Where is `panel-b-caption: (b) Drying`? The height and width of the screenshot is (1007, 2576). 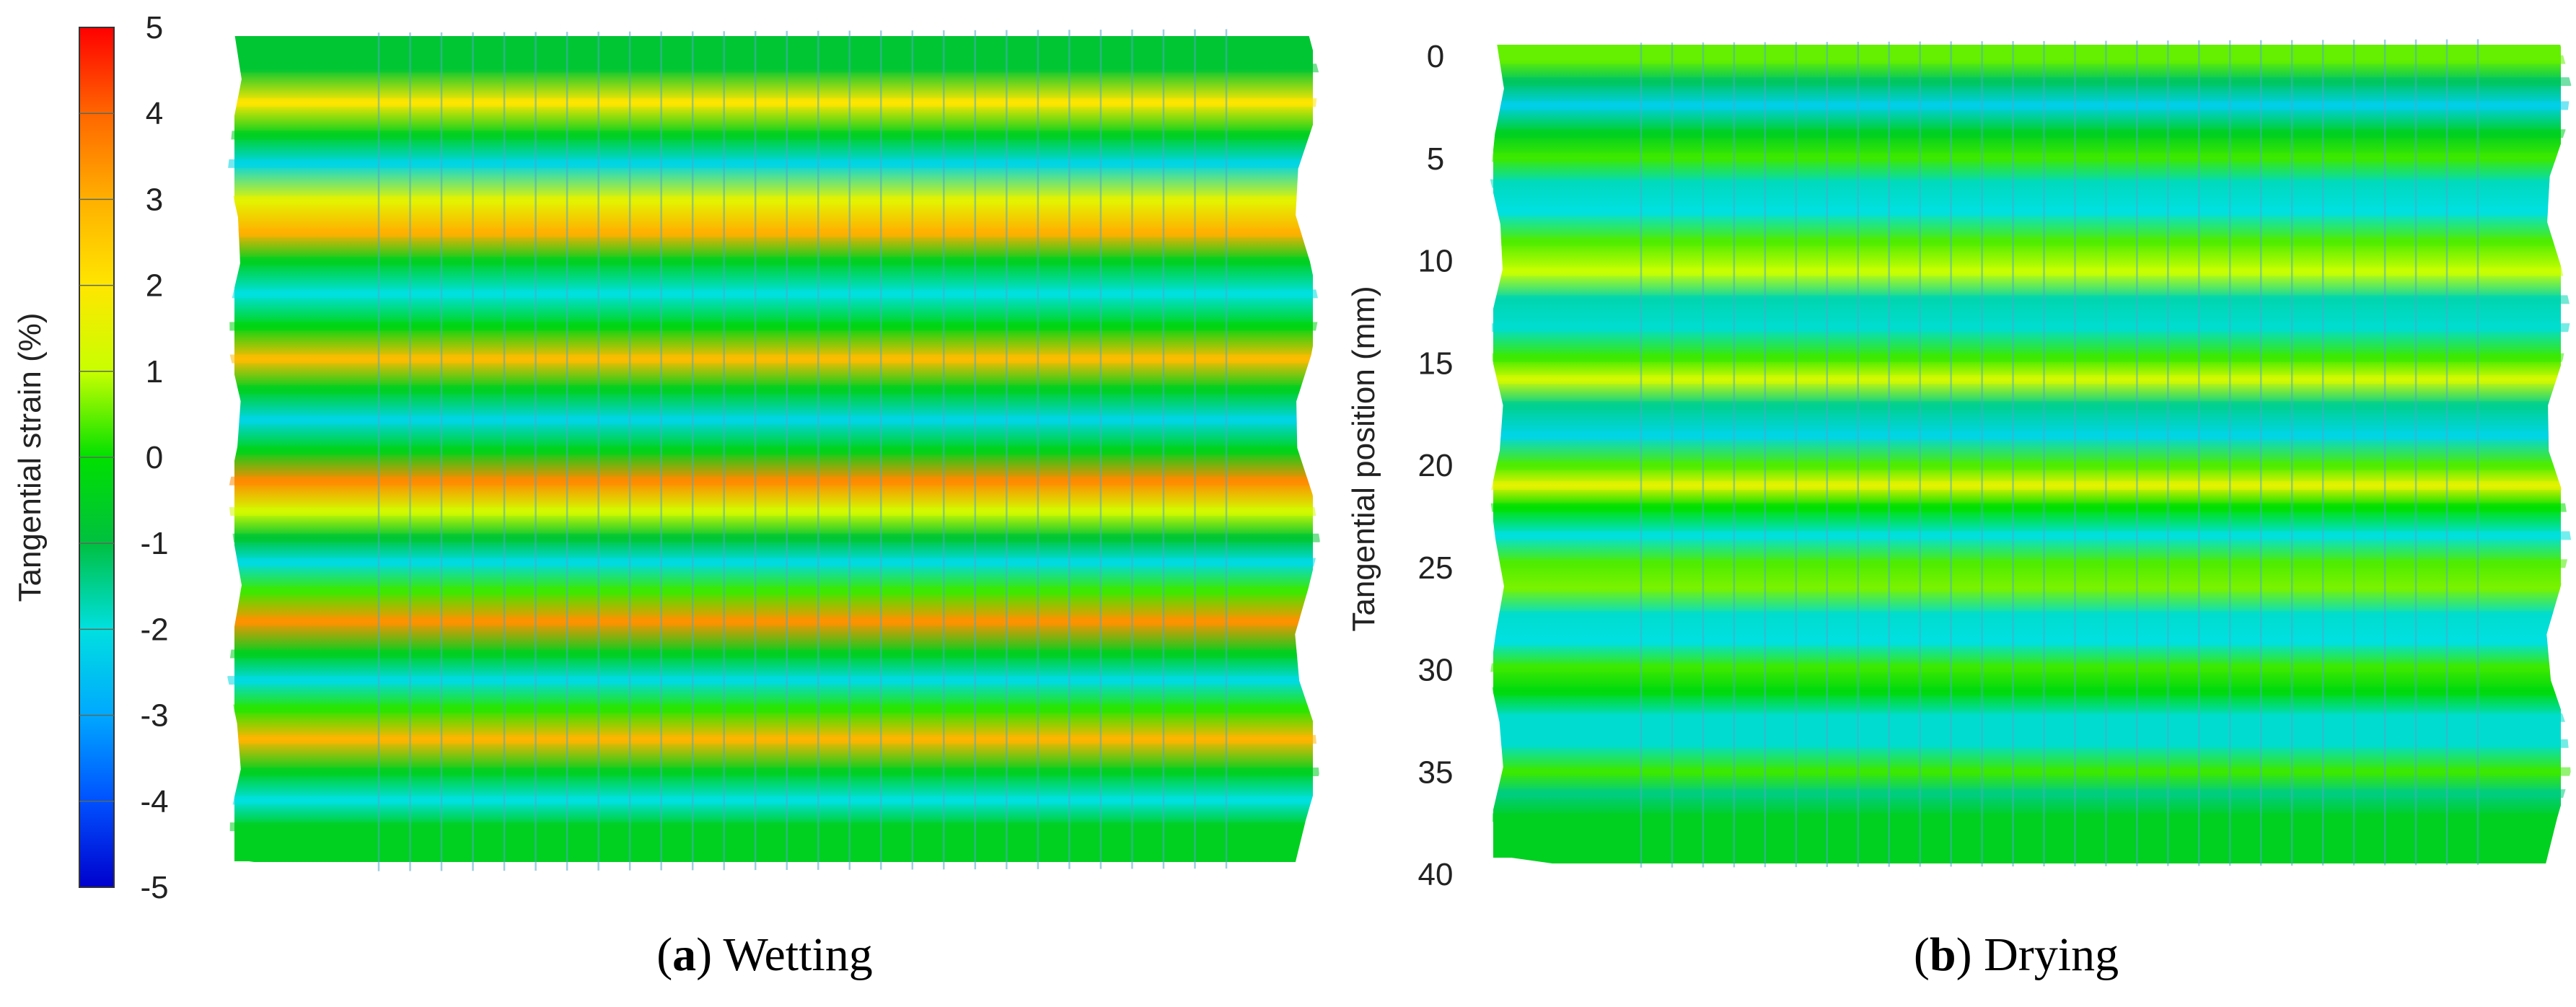 panel-b-caption: (b) Drying is located at coordinates (2016, 954).